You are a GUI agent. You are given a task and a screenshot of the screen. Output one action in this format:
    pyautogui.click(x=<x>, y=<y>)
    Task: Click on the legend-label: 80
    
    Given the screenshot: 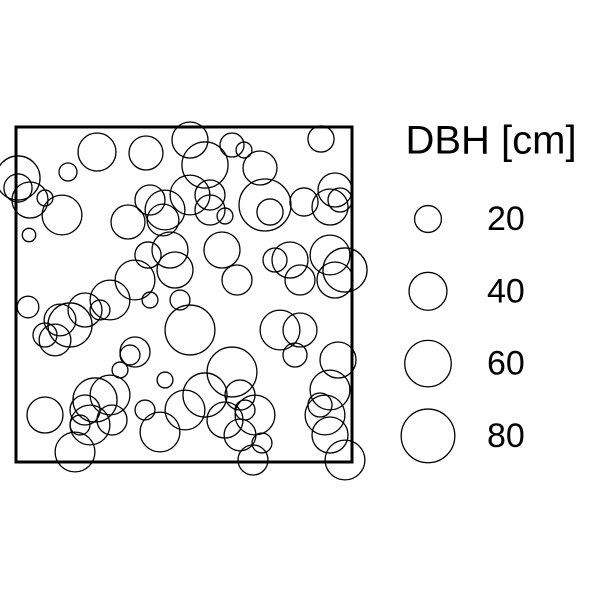 What is the action you would take?
    pyautogui.click(x=506, y=436)
    